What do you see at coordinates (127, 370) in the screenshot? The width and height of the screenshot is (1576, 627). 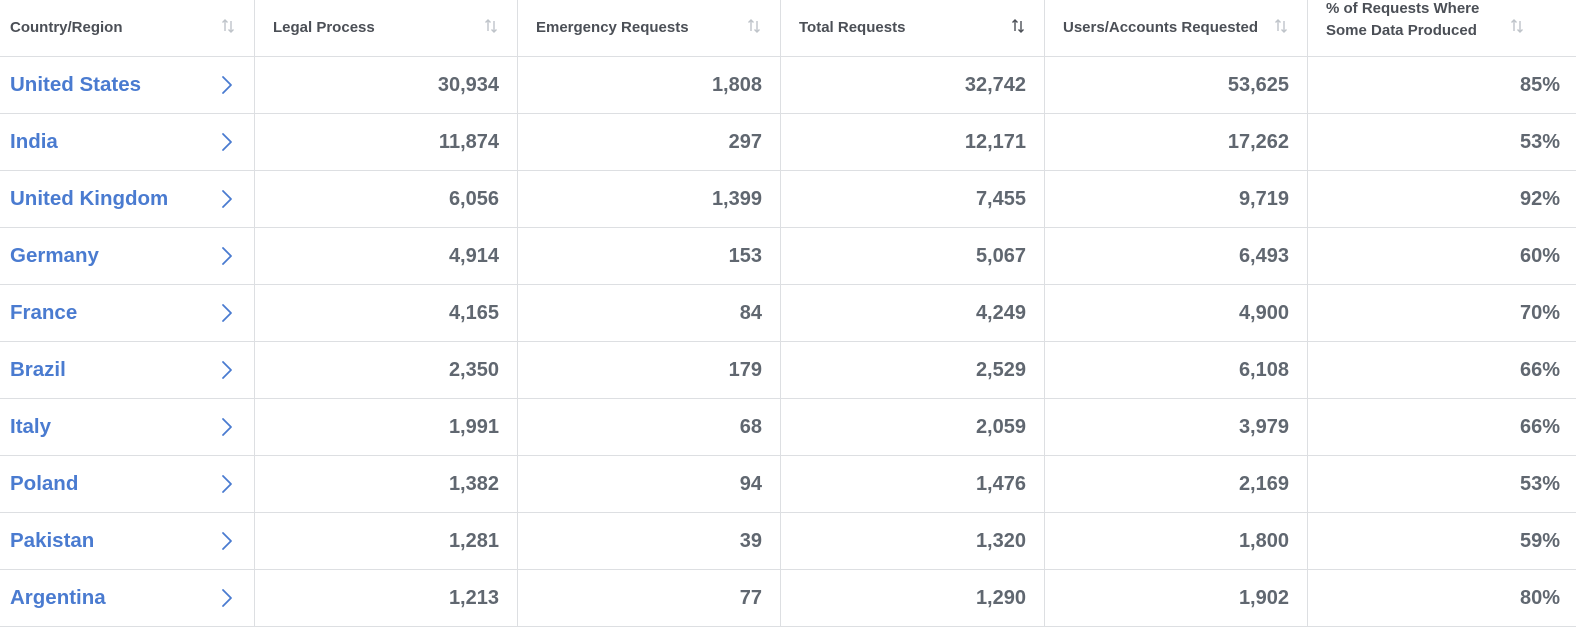 I see `country-link: Brazil` at bounding box center [127, 370].